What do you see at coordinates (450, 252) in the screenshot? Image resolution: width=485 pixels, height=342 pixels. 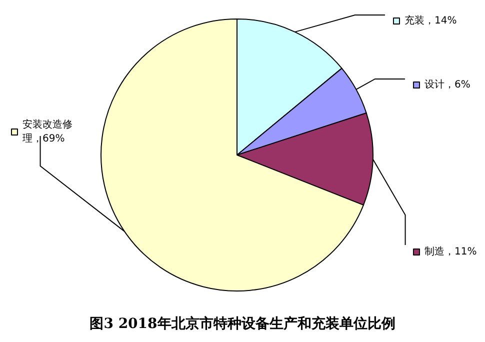 I see `legend-label: 制造，11%` at bounding box center [450, 252].